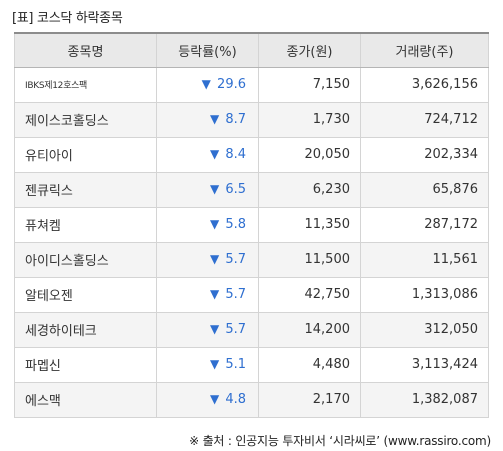 The height and width of the screenshot is (451, 503). Describe the element at coordinates (424, 190) in the screenshot. I see `trading-volume: 65,876` at that location.